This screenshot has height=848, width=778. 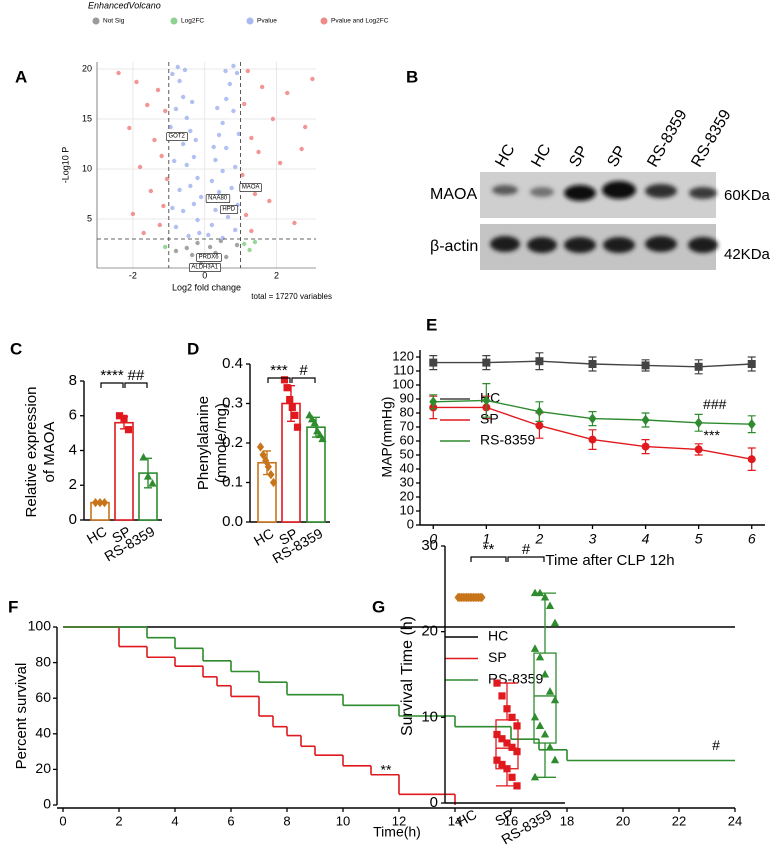 What do you see at coordinates (21, 716) in the screenshot?
I see `y-axis-label: Percent survival` at bounding box center [21, 716].